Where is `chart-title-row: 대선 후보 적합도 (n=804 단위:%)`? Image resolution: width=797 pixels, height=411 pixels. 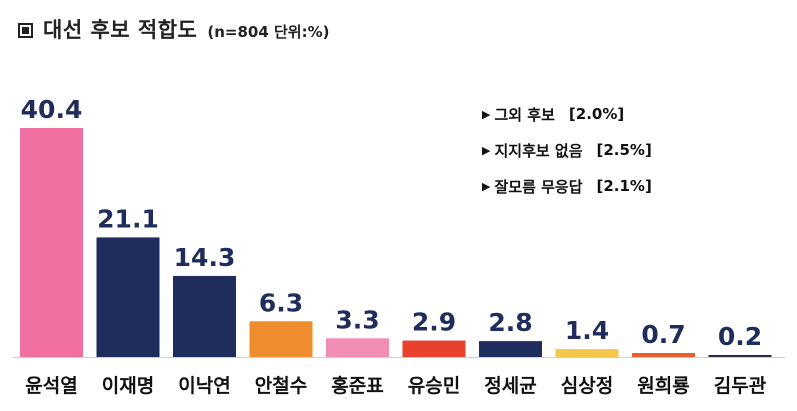 chart-title-row: 대선 후보 적합도 (n=804 단위:%) is located at coordinates (174, 29).